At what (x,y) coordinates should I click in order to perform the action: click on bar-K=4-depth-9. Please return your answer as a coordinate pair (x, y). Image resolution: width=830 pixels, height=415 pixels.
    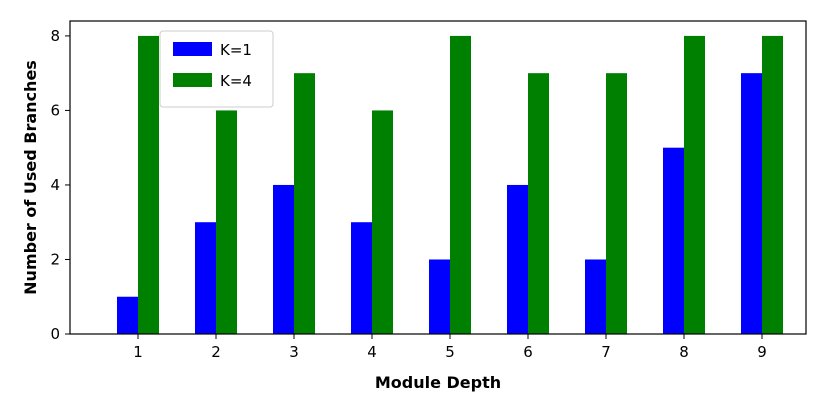
    Looking at the image, I should click on (772, 185).